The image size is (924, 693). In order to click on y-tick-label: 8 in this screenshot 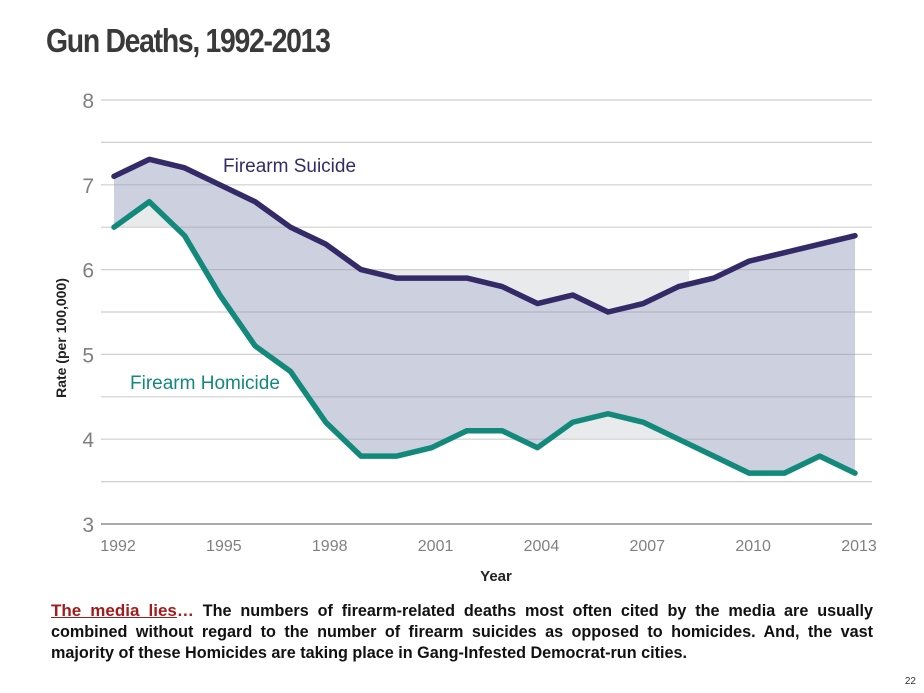, I will do `click(88, 101)`.